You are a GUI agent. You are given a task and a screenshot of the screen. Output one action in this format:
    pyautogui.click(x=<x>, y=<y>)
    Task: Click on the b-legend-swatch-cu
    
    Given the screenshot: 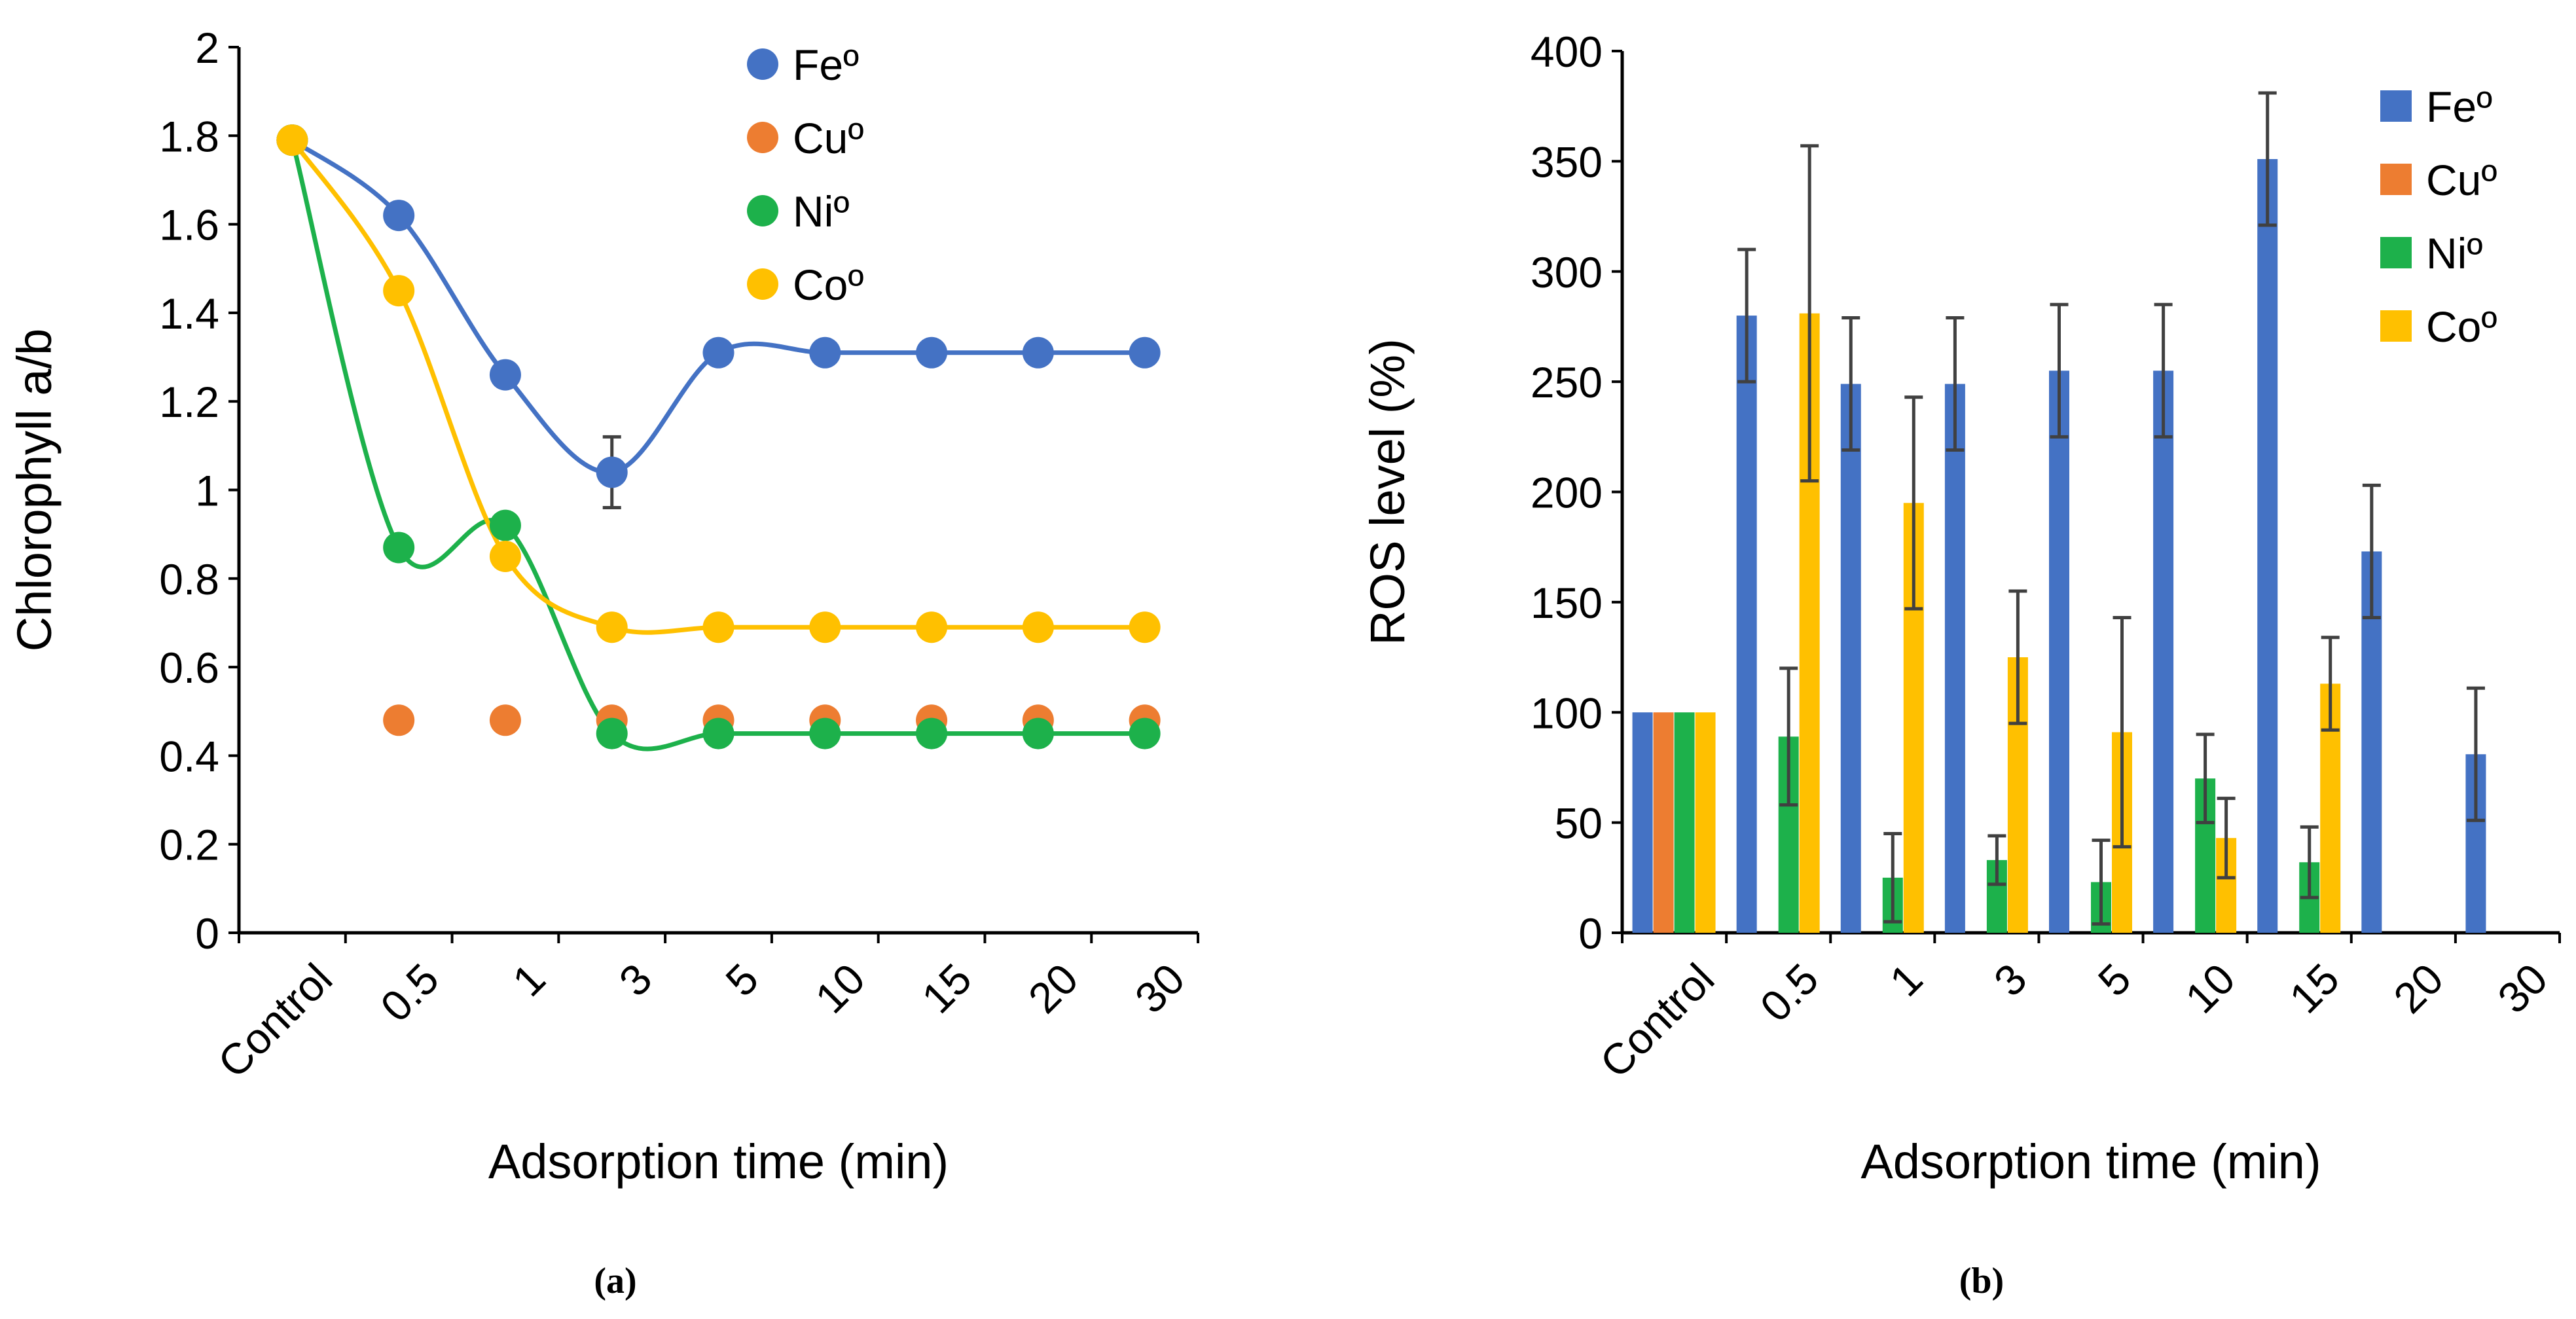 What is the action you would take?
    pyautogui.click(x=2396, y=180)
    